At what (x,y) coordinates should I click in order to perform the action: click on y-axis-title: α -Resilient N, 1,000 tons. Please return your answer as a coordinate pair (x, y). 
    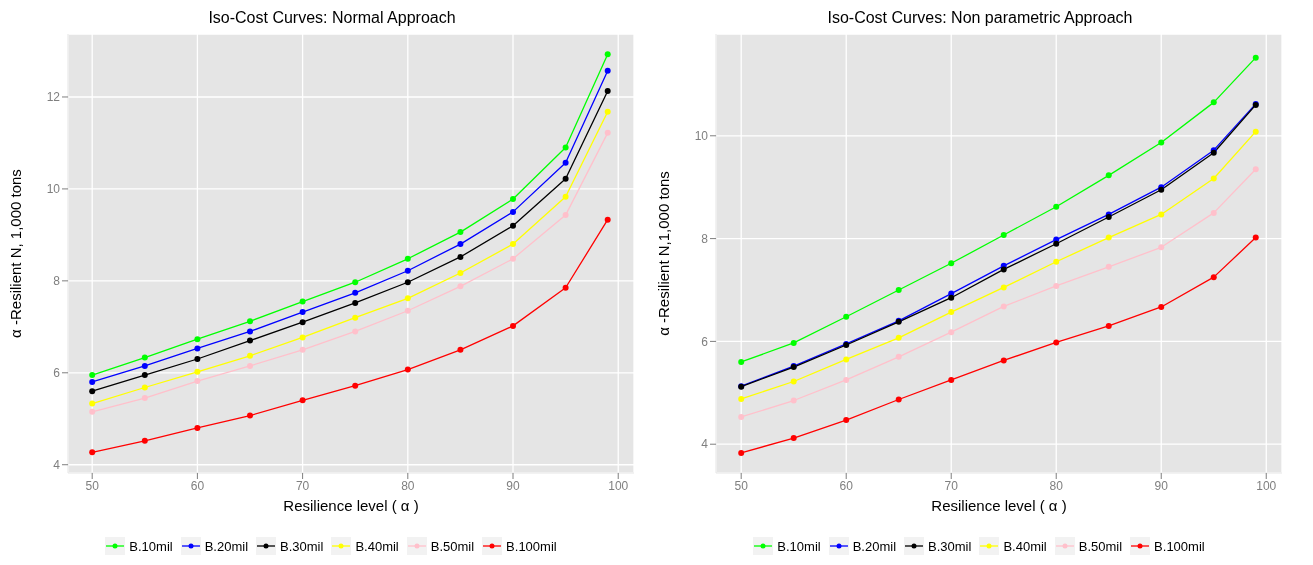
    Looking at the image, I should click on (16, 253).